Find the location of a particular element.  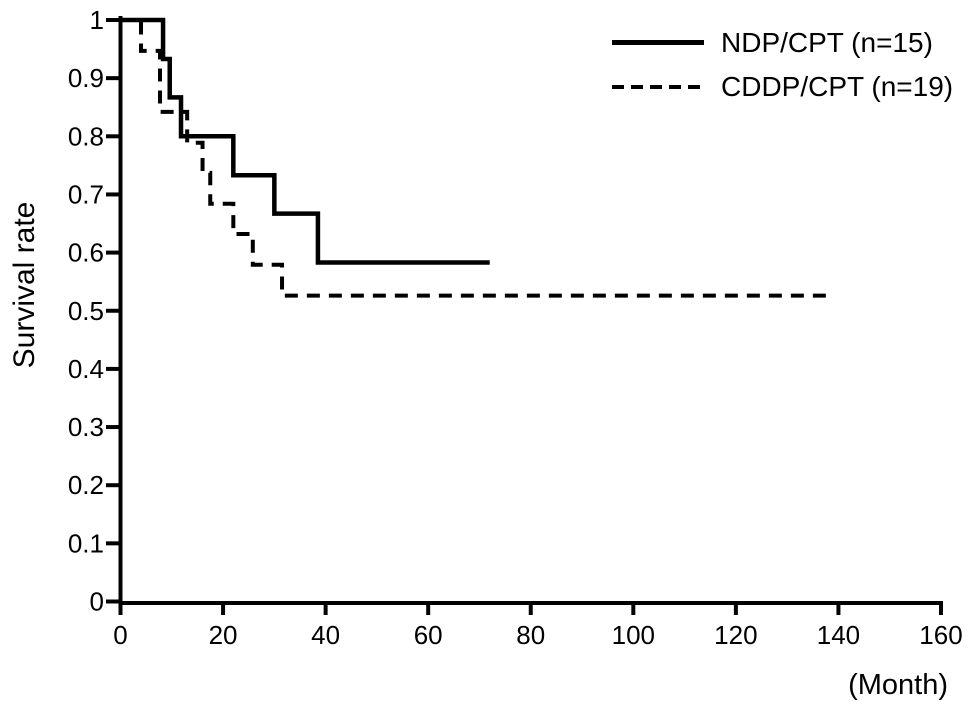

legend-item-cddp-cpt: CDDP/CPT (n=19) is located at coordinates (782, 86).